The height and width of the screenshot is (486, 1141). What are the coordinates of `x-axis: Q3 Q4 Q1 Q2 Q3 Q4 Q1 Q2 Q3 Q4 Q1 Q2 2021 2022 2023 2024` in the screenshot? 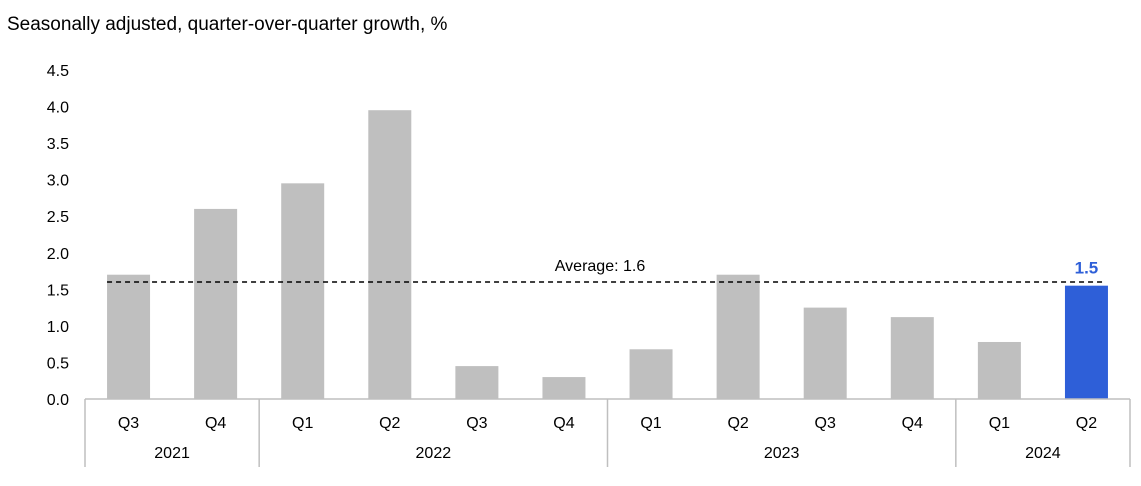 It's located at (607, 432).